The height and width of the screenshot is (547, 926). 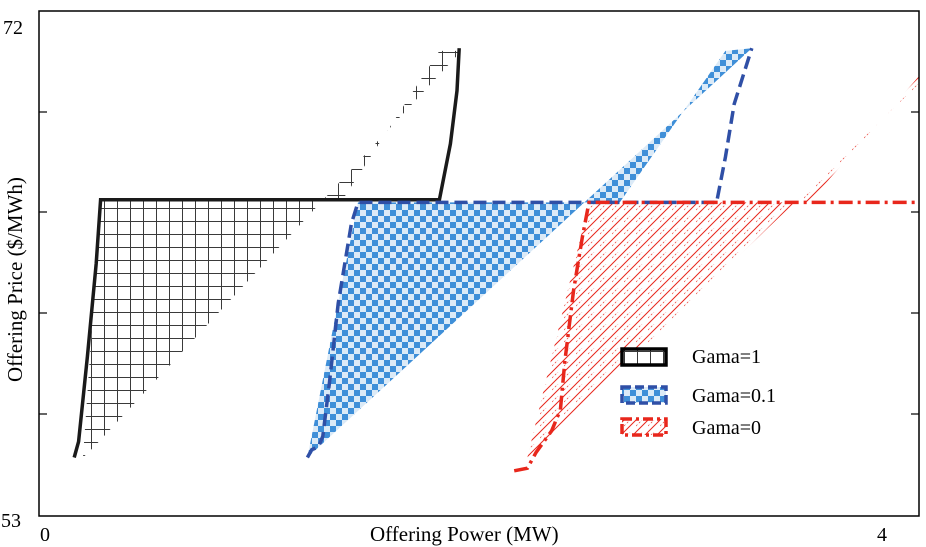 I want to click on legend-swatch-gama0, so click(x=644, y=427).